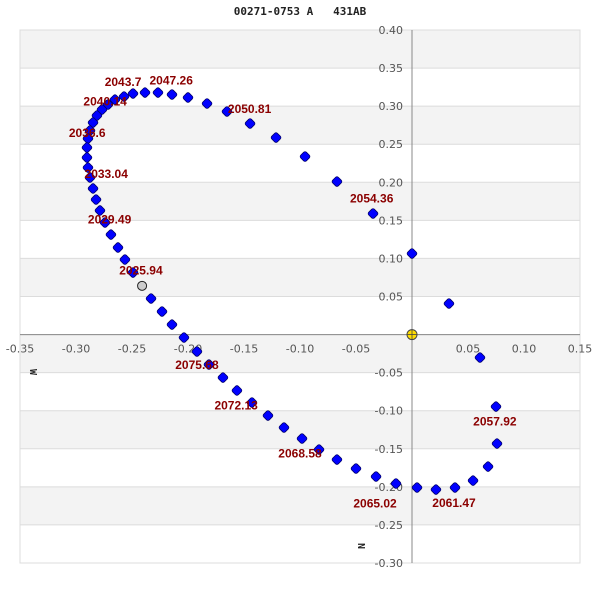 The height and width of the screenshot is (600, 600). What do you see at coordinates (389, 411) in the screenshot?
I see `y-tick-label: -0.10` at bounding box center [389, 411].